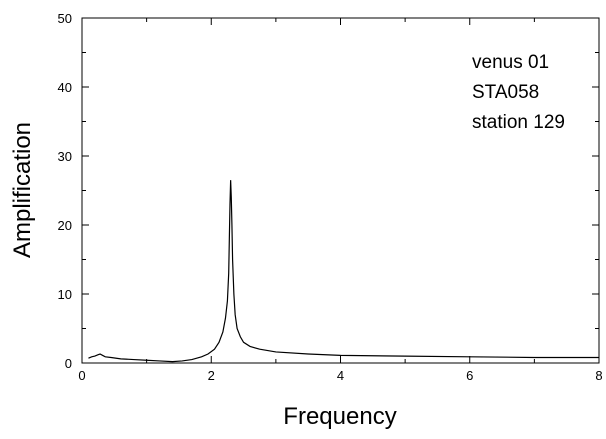  What do you see at coordinates (65, 87) in the screenshot?
I see `y-tick-label: 40` at bounding box center [65, 87].